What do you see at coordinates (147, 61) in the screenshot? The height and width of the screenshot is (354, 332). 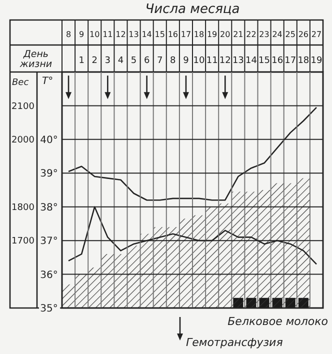 I see `x2-tick-label: 6` at bounding box center [147, 61].